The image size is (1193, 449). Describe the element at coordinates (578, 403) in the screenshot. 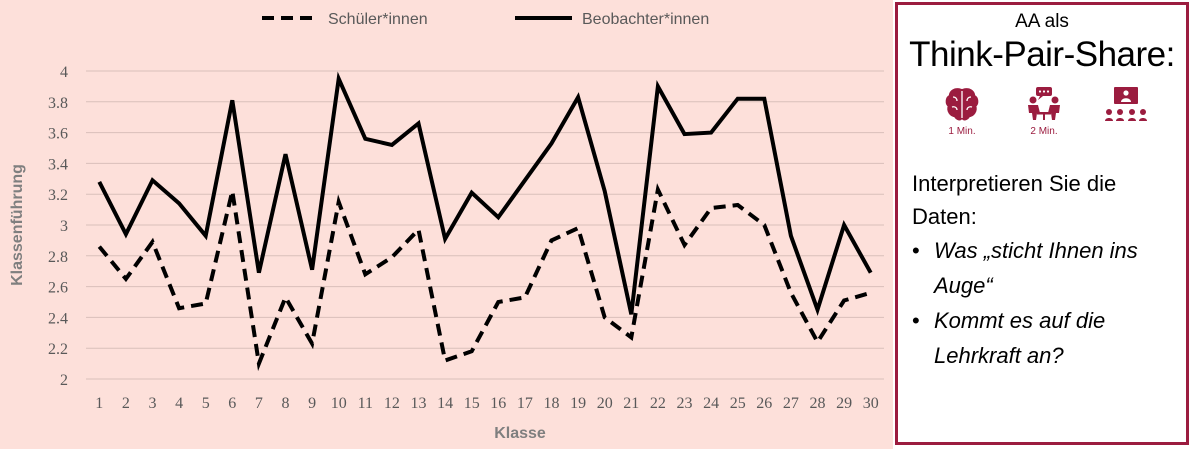

I see `x-tick-label: 19` at that location.